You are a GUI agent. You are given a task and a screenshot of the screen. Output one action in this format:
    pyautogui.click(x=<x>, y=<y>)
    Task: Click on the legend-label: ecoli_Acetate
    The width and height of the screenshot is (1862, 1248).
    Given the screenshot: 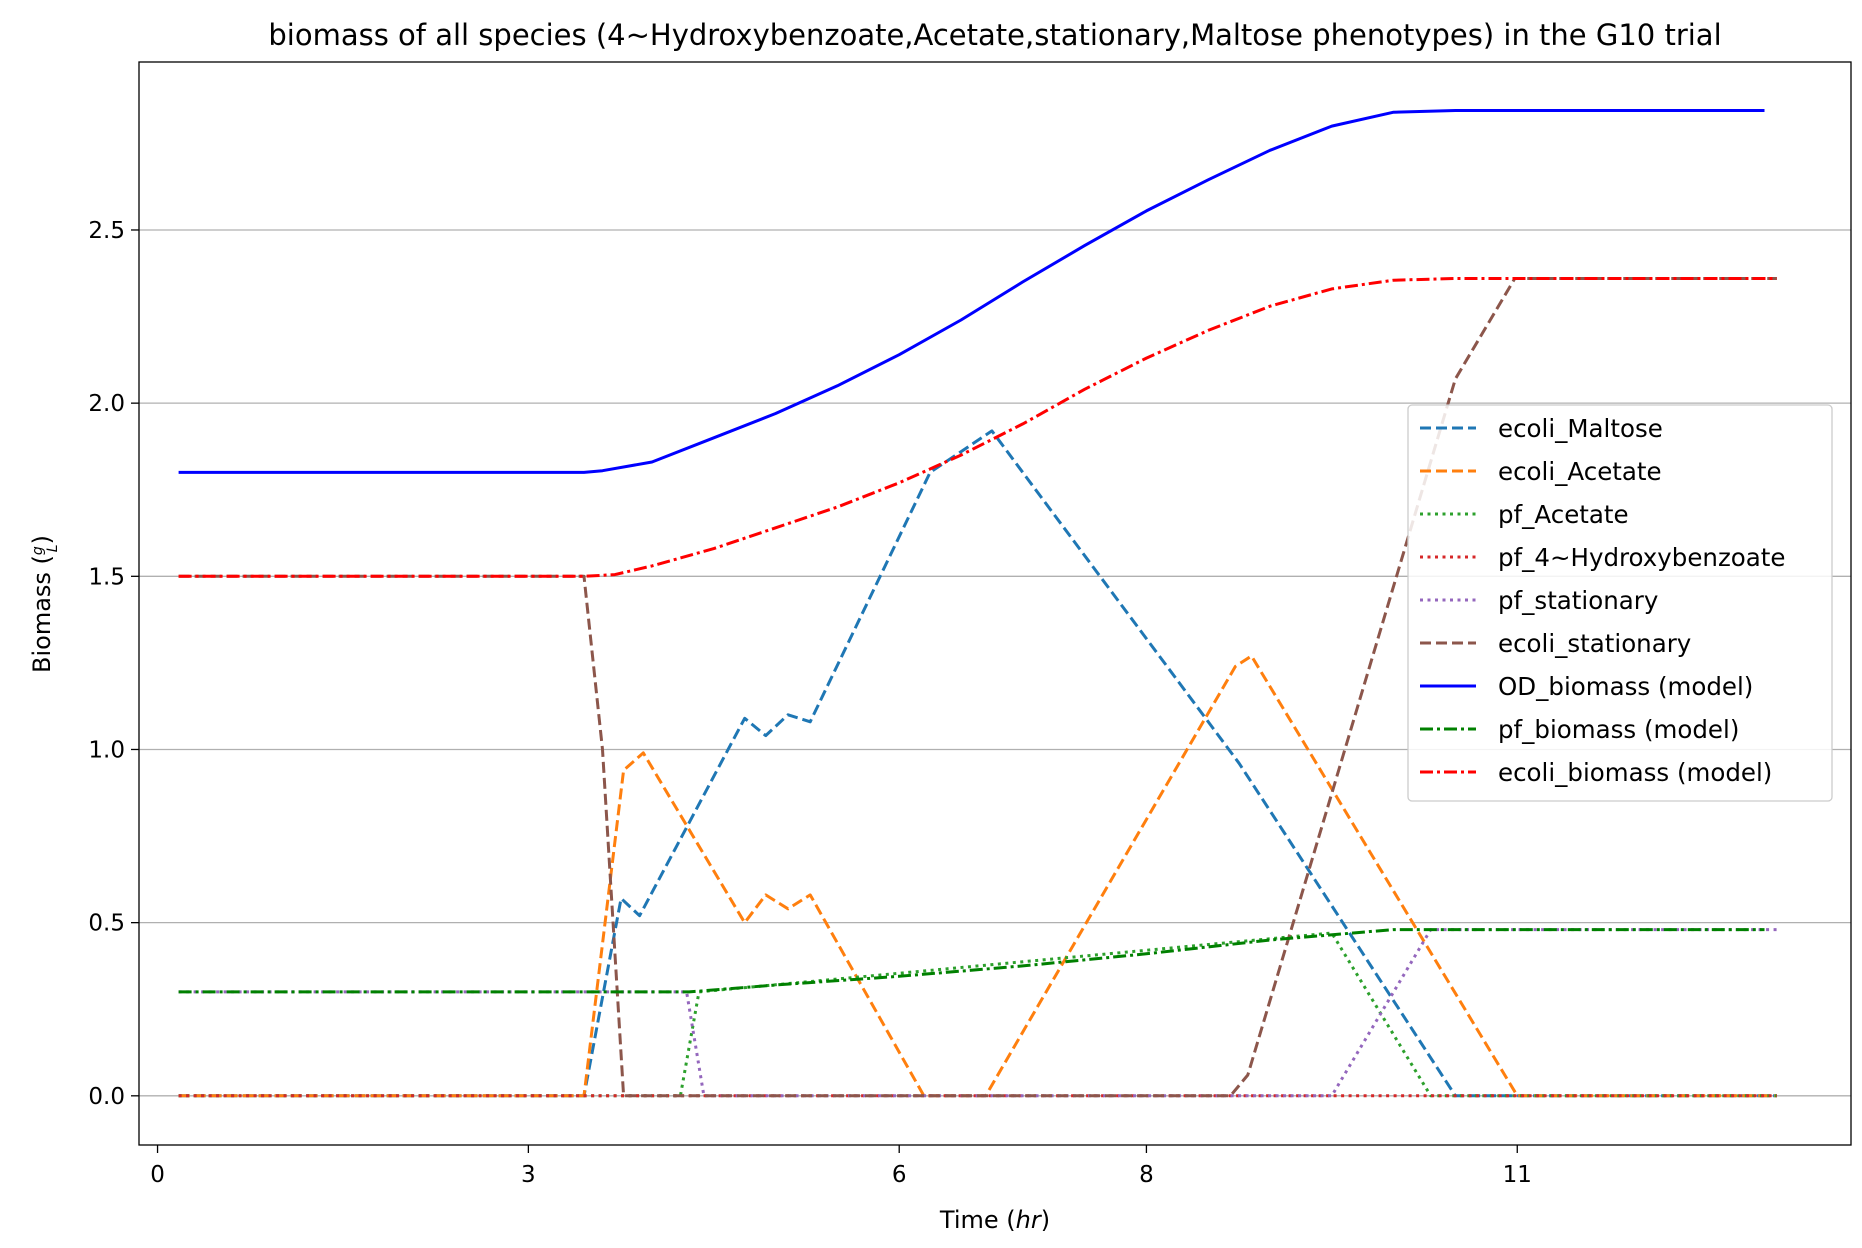 What is the action you would take?
    pyautogui.click(x=1580, y=471)
    